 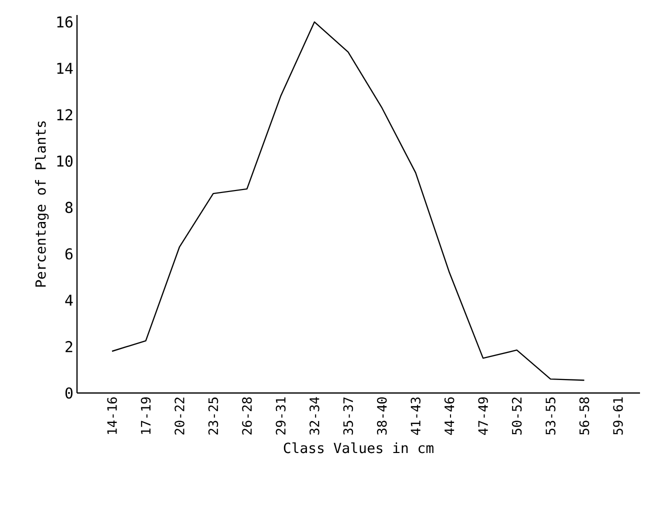 I want to click on x-tick-label: 56-58, so click(x=584, y=416).